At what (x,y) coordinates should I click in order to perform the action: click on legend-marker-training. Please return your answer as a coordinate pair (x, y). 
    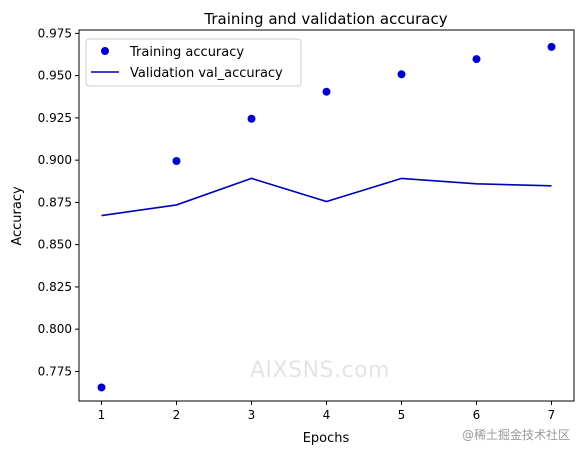
    Looking at the image, I should click on (105, 51).